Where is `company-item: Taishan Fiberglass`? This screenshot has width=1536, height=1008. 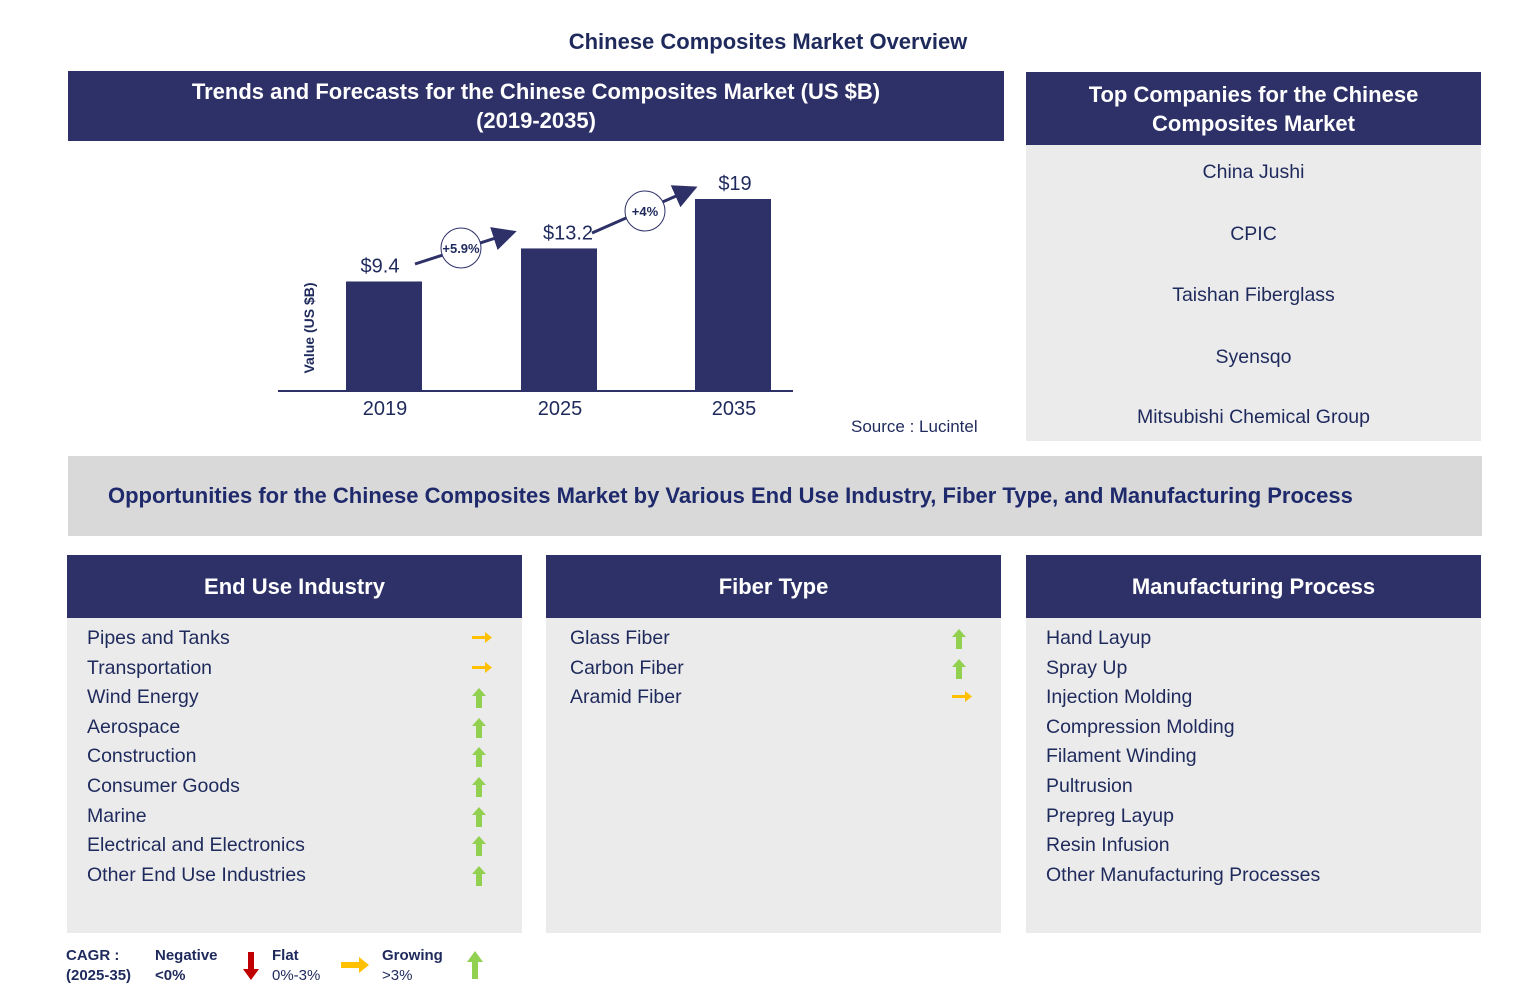
company-item: Taishan Fiberglass is located at coordinates (1253, 295).